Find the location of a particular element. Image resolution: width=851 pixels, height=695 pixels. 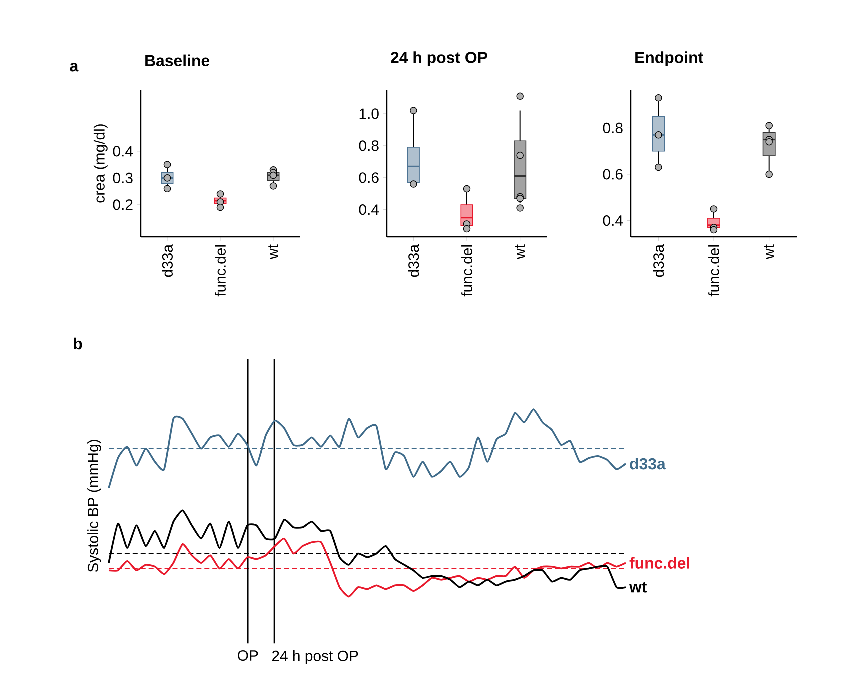

series-label: d33a is located at coordinates (648, 464).